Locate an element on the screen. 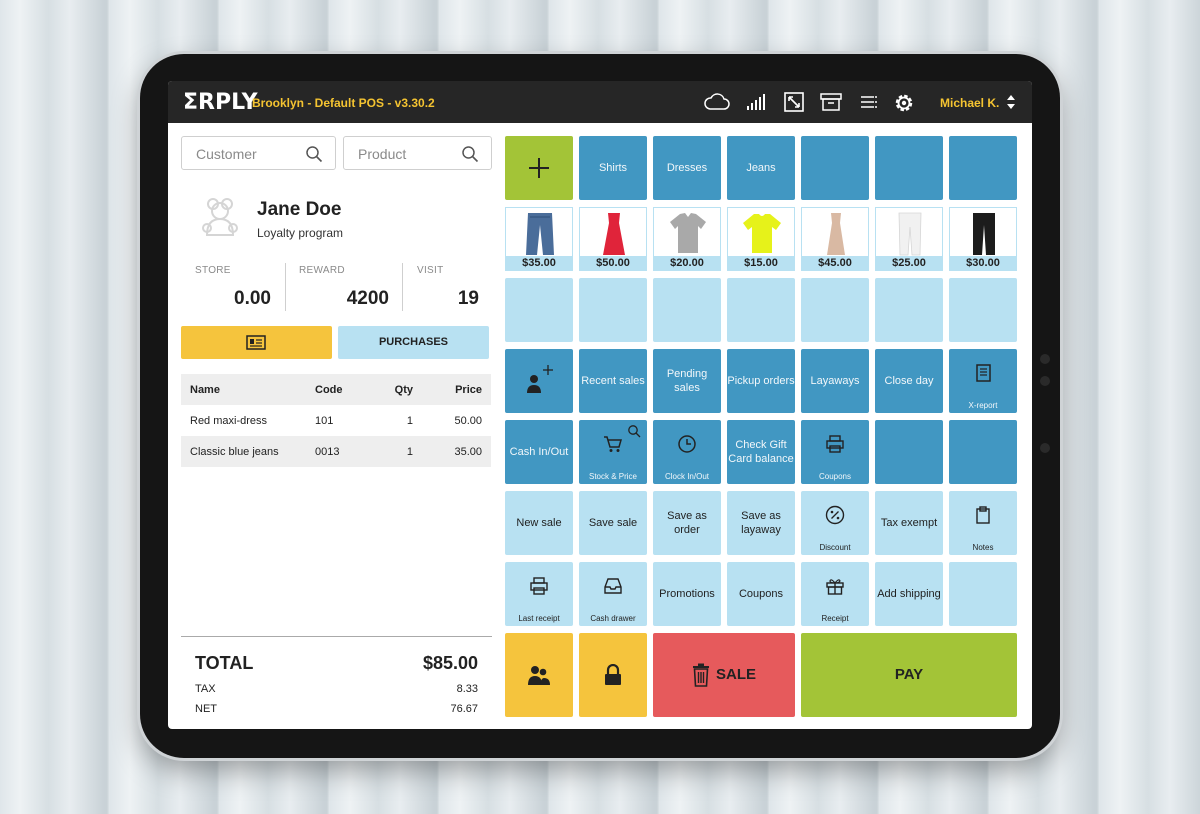 The width and height of the screenshot is (1200, 814). recent-sales-button: Recent sales is located at coordinates (613, 381).